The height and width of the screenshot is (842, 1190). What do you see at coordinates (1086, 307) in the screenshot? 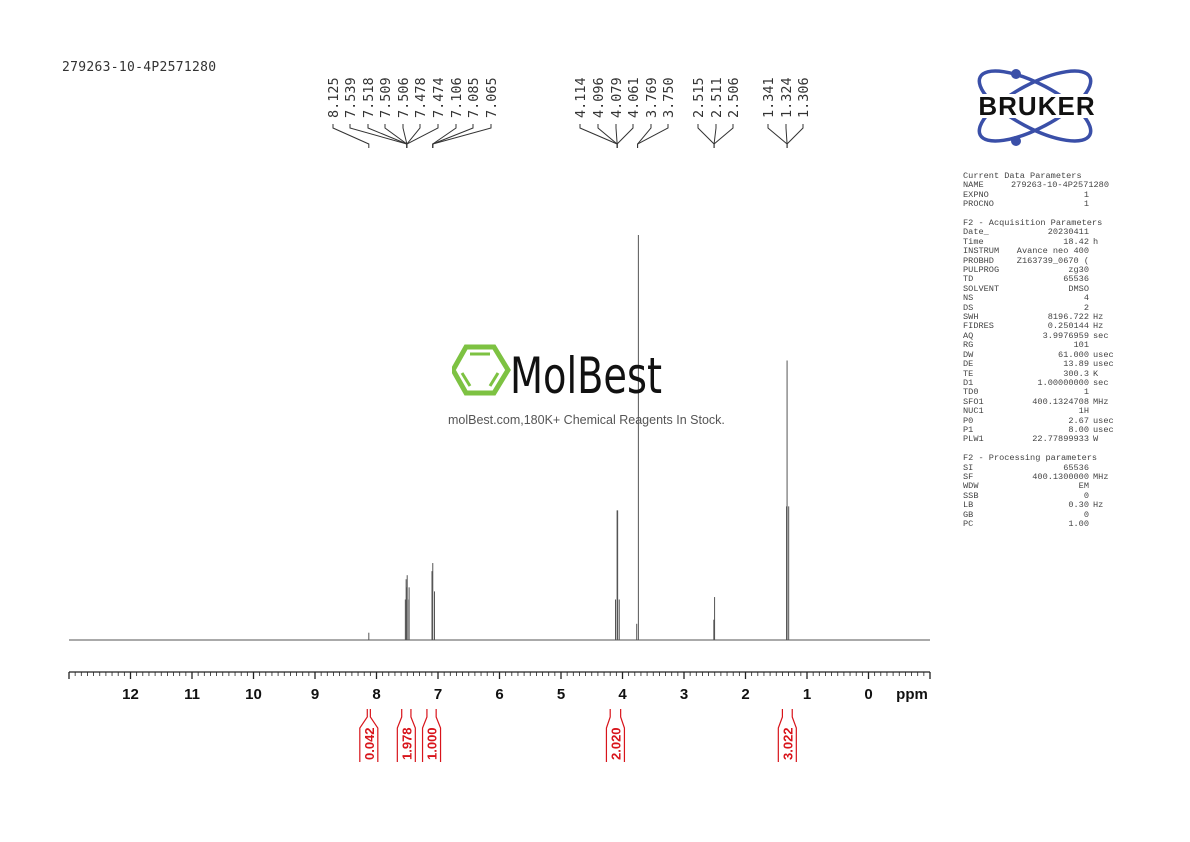
I see `param-value: 2` at bounding box center [1086, 307].